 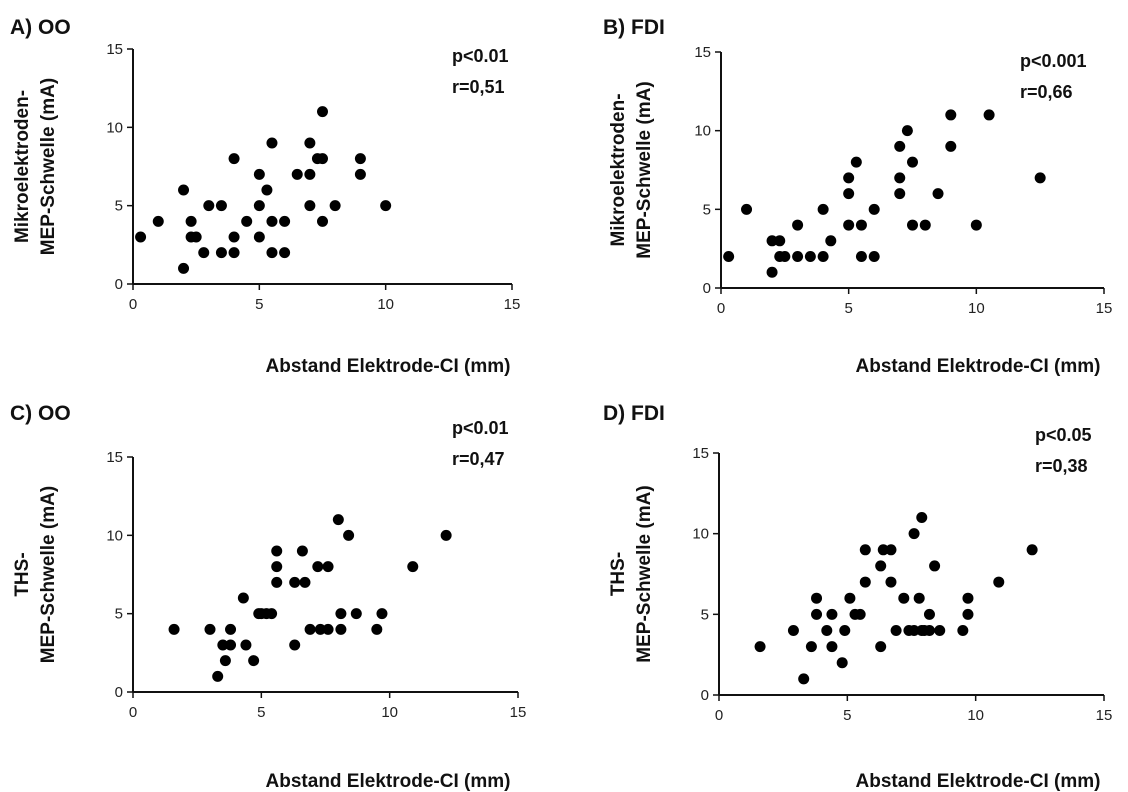 What do you see at coordinates (22, 574) in the screenshot?
I see `y-axis-label: THS-` at bounding box center [22, 574].